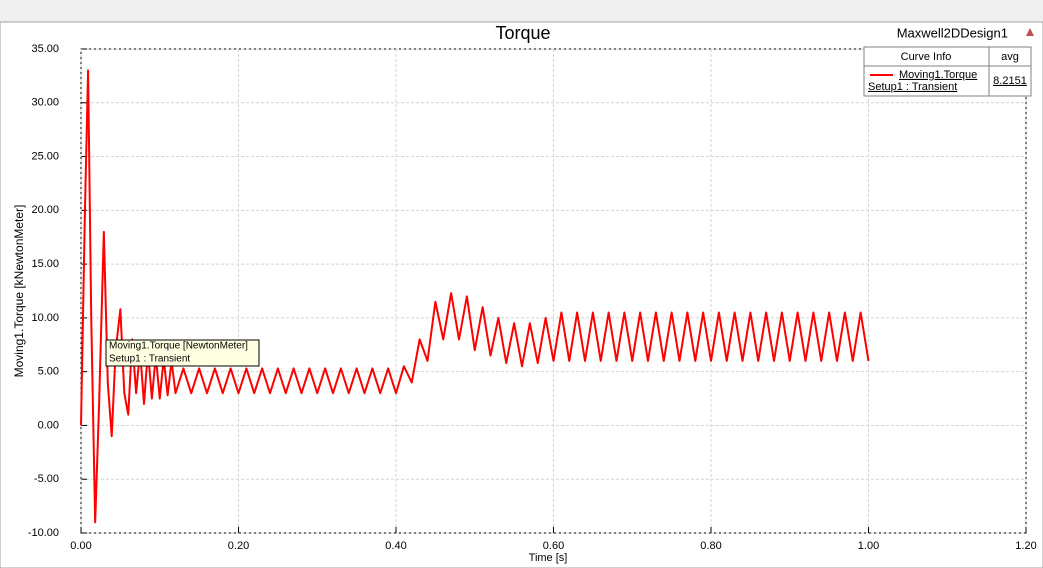 The image size is (1043, 568). I want to click on y-tick-label: 10.00, so click(45, 318).